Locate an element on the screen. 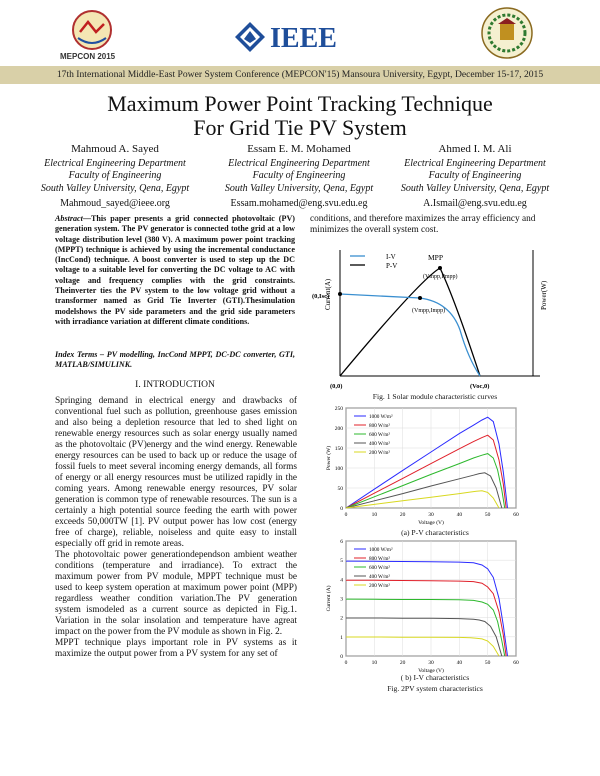 This screenshot has height=776, width=600. section-heading: I. INTRODUCTION is located at coordinates (175, 385).